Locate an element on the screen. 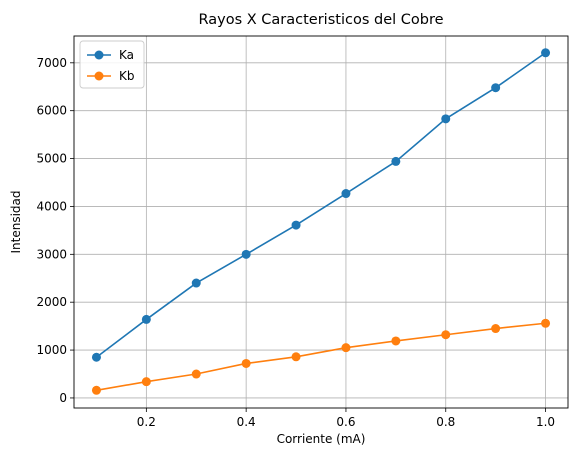 The width and height of the screenshot is (580, 455). y-tick-label: 6000 is located at coordinates (51, 111).